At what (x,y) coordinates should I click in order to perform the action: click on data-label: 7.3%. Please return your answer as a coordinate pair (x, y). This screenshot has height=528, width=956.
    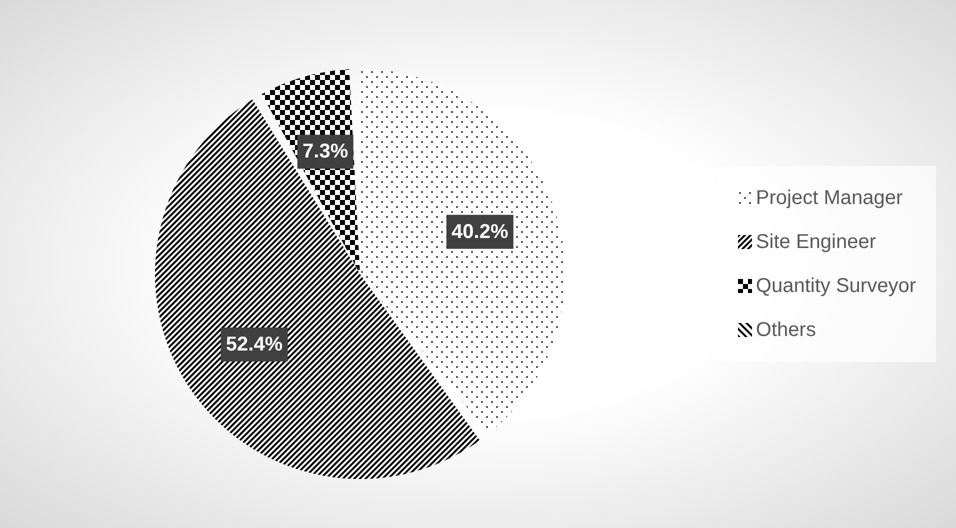
    Looking at the image, I should click on (325, 151).